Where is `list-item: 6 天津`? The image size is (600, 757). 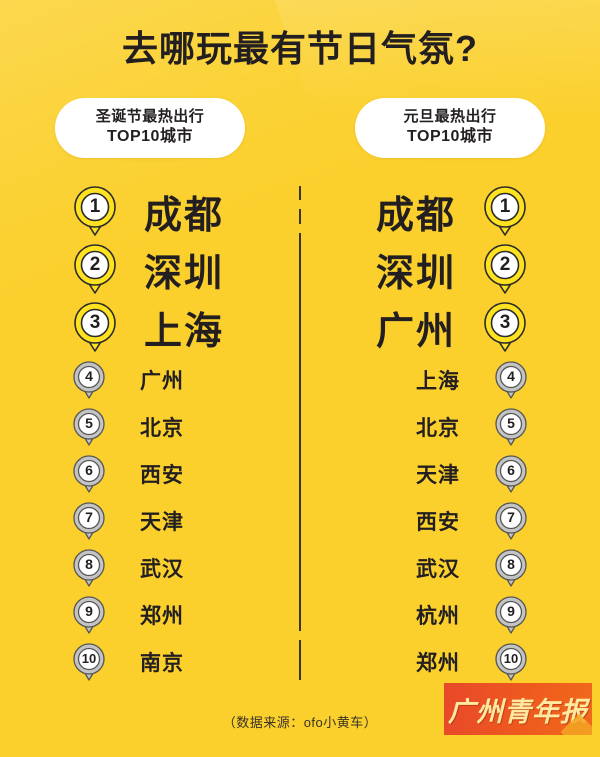 list-item: 6 天津 is located at coordinates (414, 473).